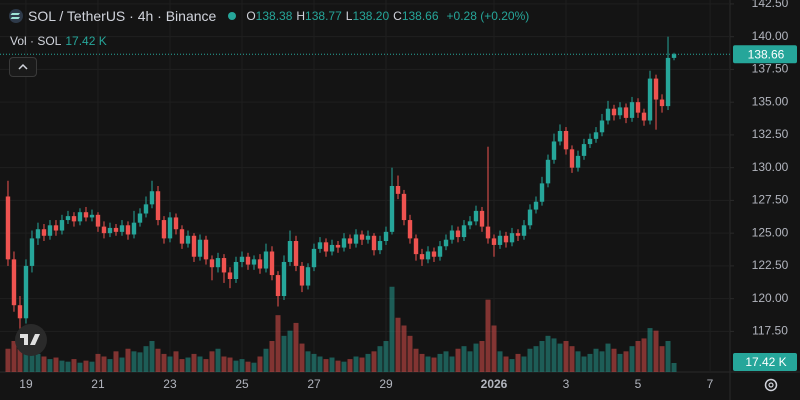 The height and width of the screenshot is (400, 800). I want to click on x-tick-label: 5, so click(638, 384).